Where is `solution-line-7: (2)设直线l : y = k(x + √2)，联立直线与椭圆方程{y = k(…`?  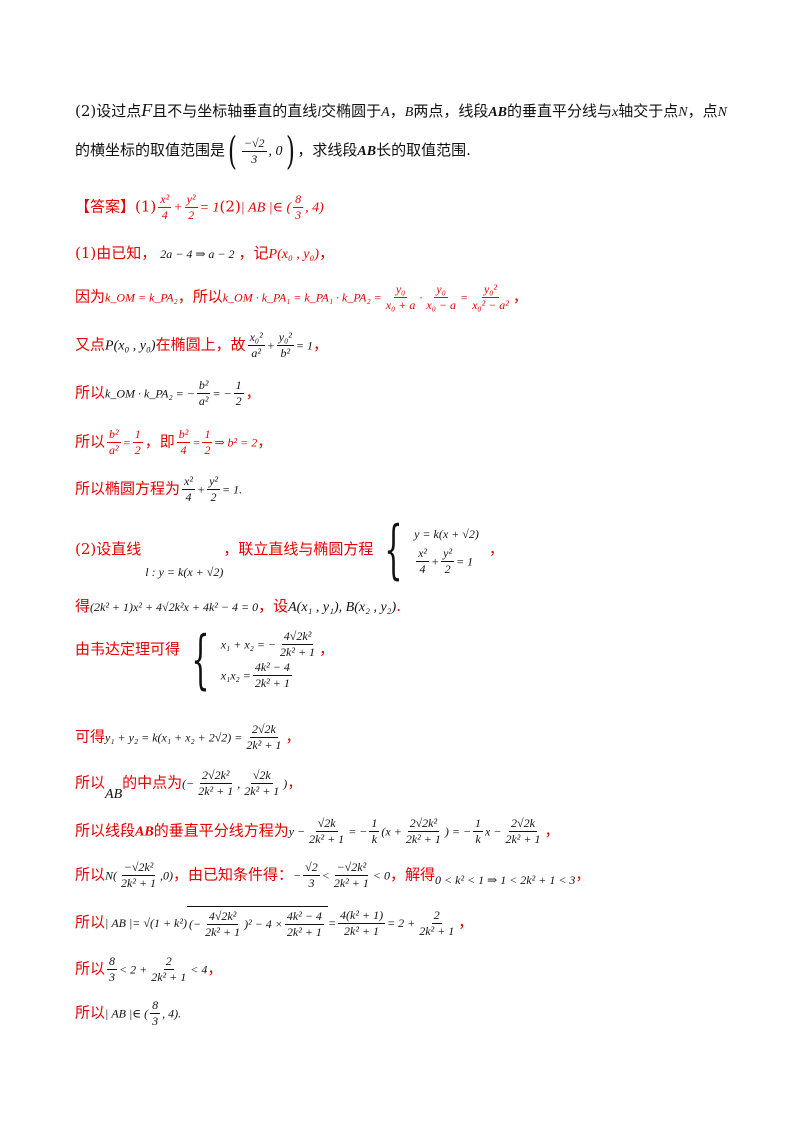 solution-line-7: (2)设直线l : y = k(x + √2)，联立直线与椭圆方程{y = k(… is located at coordinates (289, 550).